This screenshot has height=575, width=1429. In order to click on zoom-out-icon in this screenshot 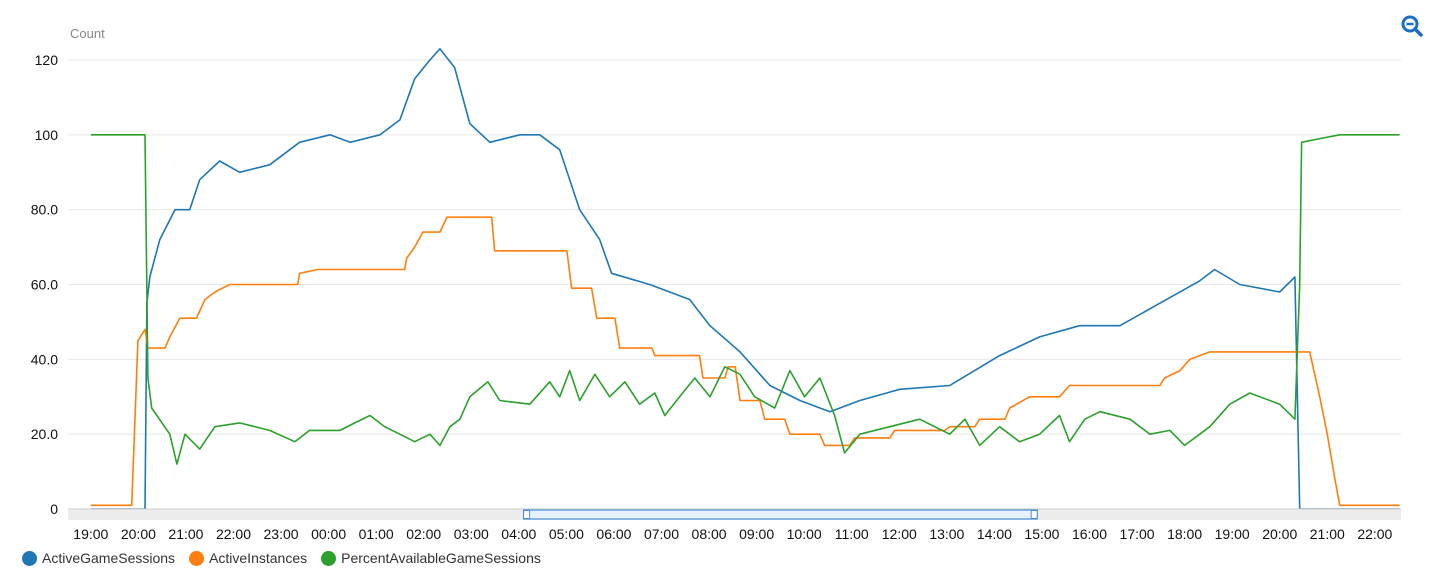, I will do `click(1412, 26)`.